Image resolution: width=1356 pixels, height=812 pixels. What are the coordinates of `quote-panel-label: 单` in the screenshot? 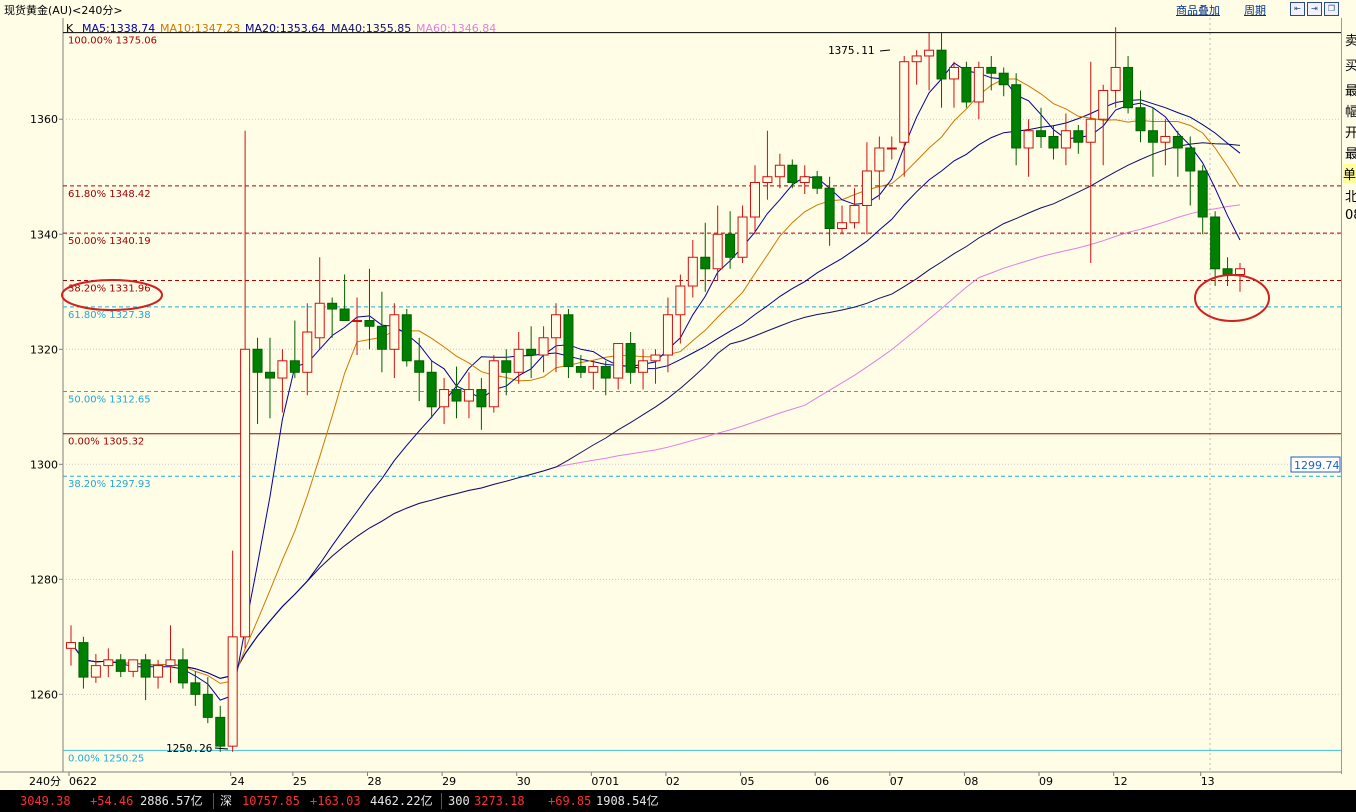 It's located at (1349, 173).